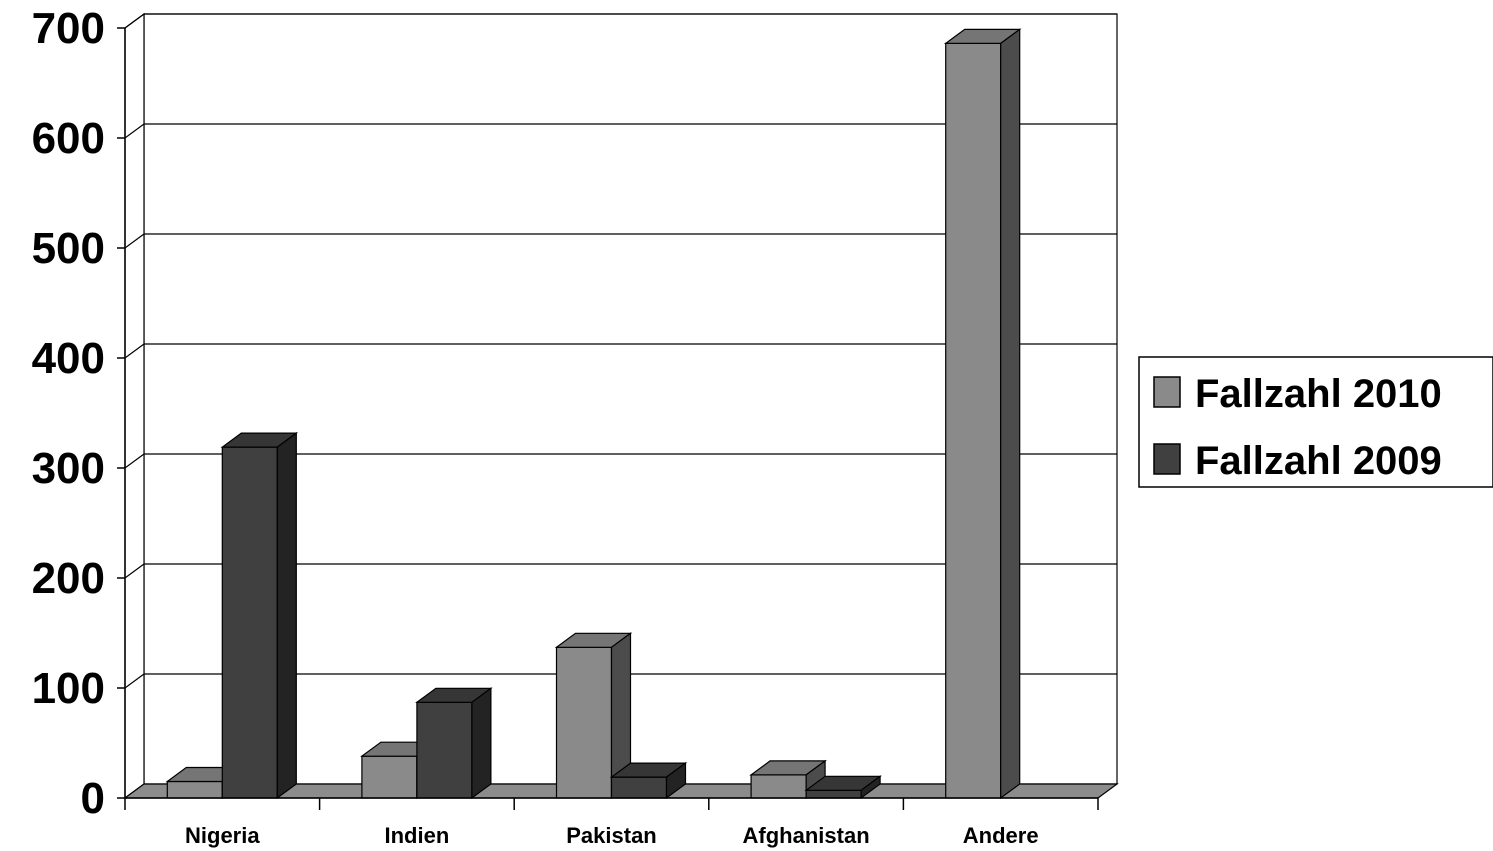  I want to click on y-tick-label: 700, so click(68, 28).